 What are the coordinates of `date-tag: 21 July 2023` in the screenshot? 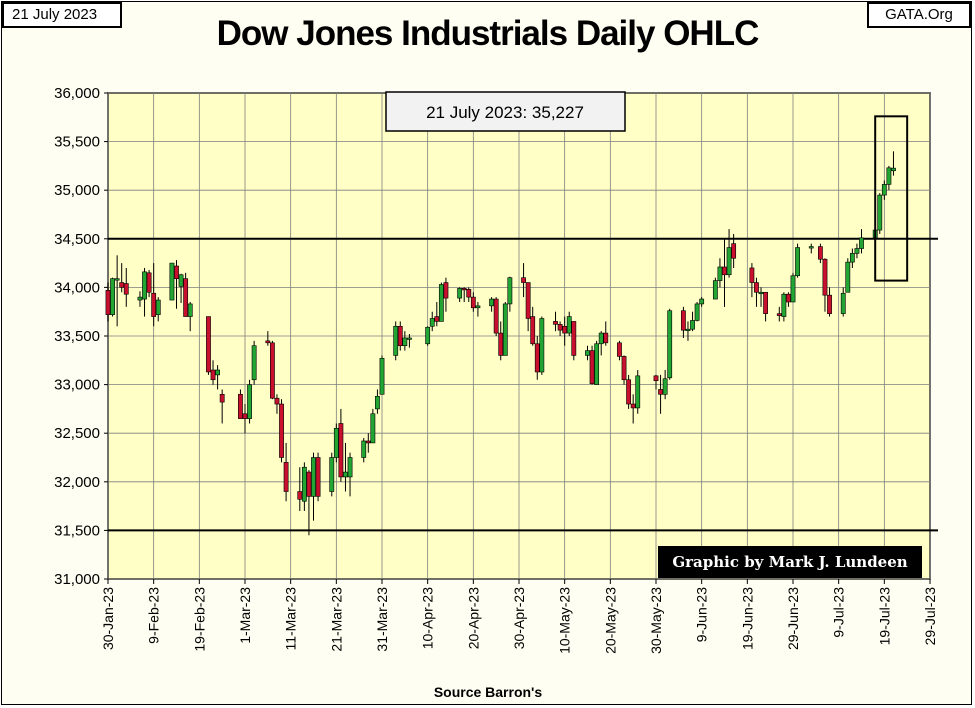 It's located at (62, 15).